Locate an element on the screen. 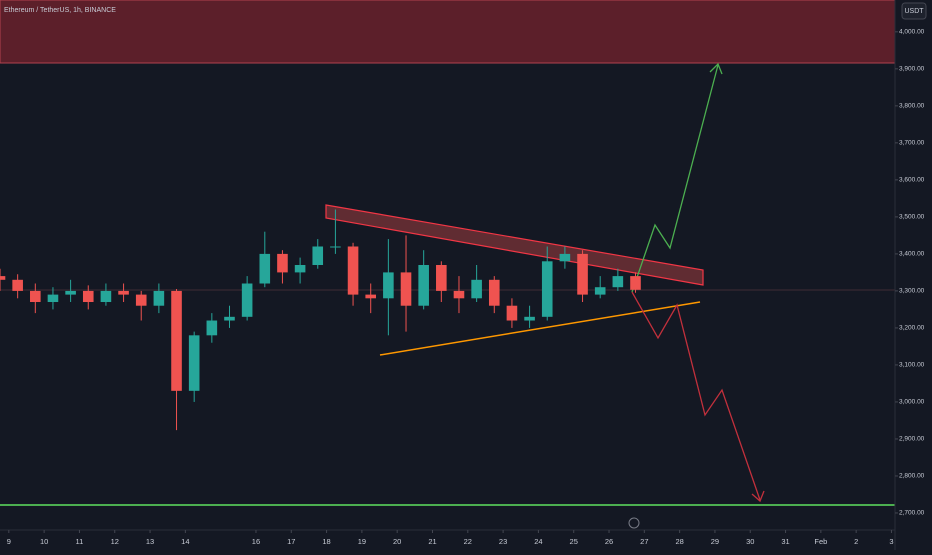  y-tick-label: 2,700.00 is located at coordinates (912, 513).